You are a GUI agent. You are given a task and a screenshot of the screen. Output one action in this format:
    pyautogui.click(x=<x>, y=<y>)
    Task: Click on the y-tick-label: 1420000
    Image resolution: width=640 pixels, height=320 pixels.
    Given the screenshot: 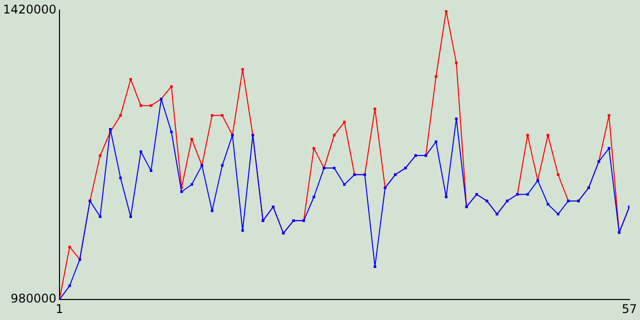 What is the action you would take?
    pyautogui.click(x=29, y=9)
    